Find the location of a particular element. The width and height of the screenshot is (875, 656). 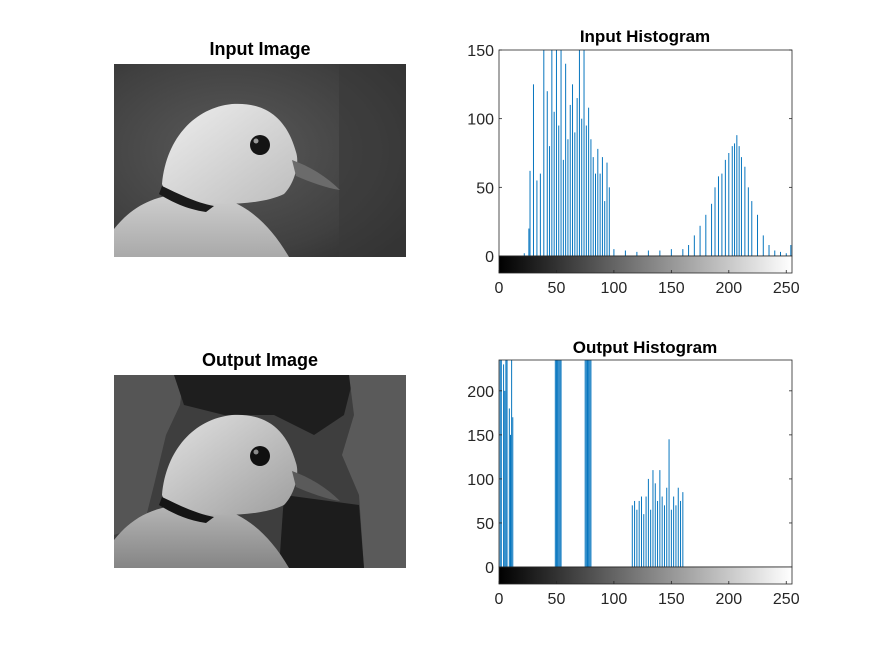

output-hist-xtick-label: 250 is located at coordinates (786, 599).